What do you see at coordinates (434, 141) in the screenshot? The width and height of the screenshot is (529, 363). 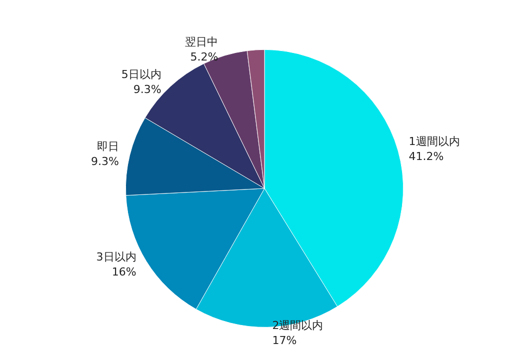 I see `slice-label: 1週間以内` at bounding box center [434, 141].